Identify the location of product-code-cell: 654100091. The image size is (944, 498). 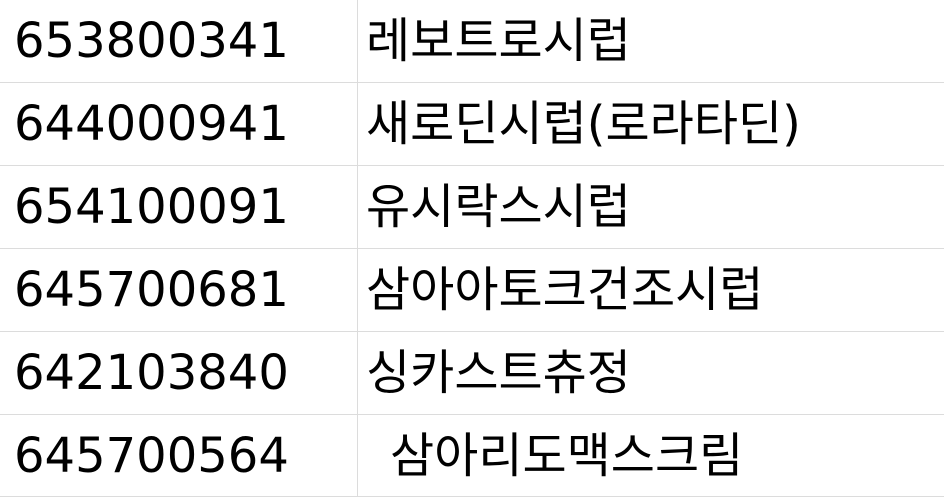
(151, 207).